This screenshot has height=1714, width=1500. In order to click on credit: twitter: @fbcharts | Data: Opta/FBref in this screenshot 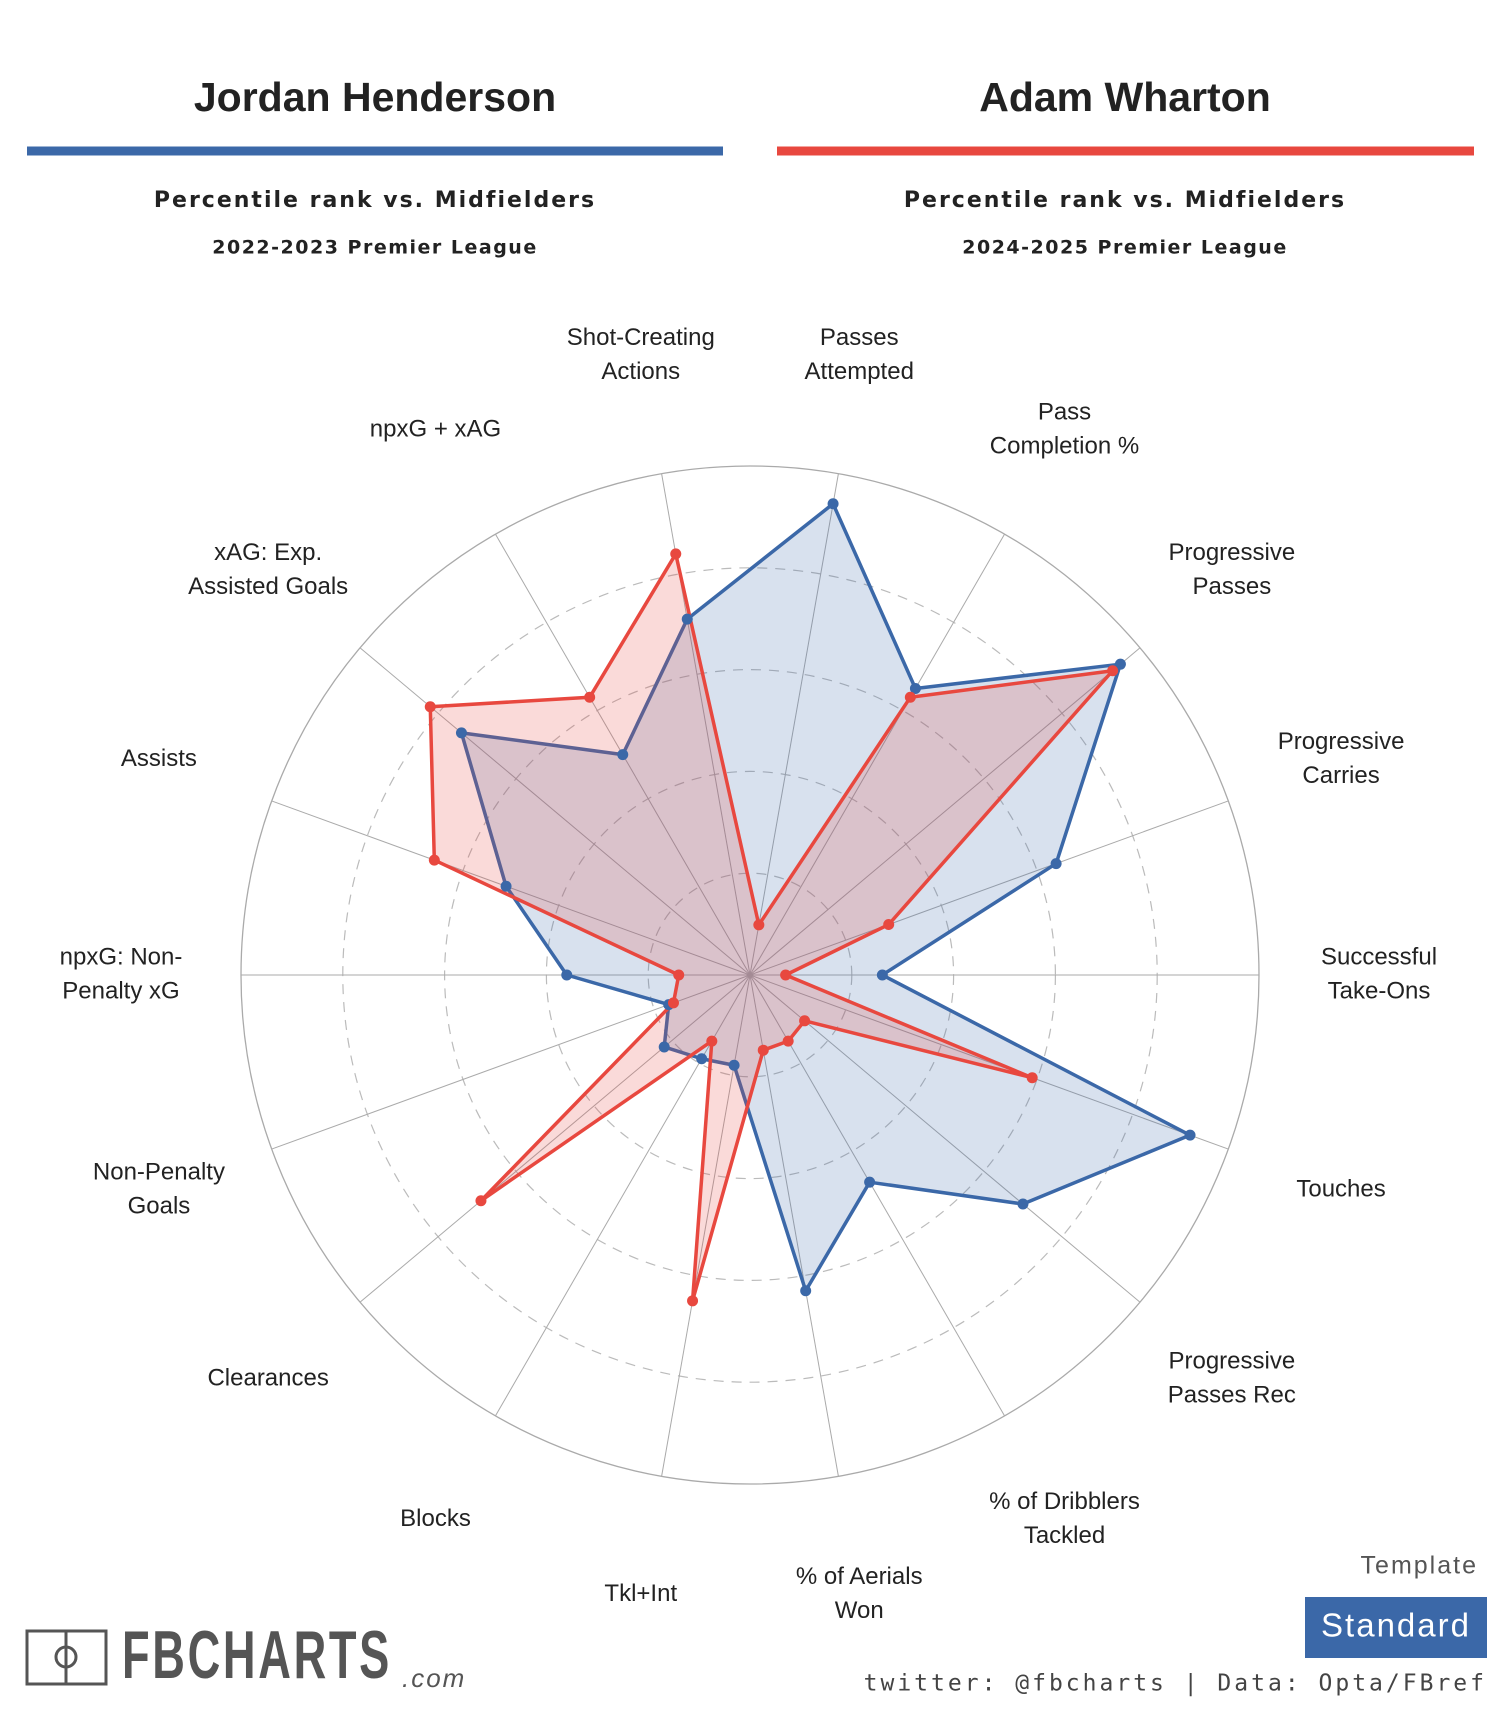, I will do `click(1175, 1684)`.